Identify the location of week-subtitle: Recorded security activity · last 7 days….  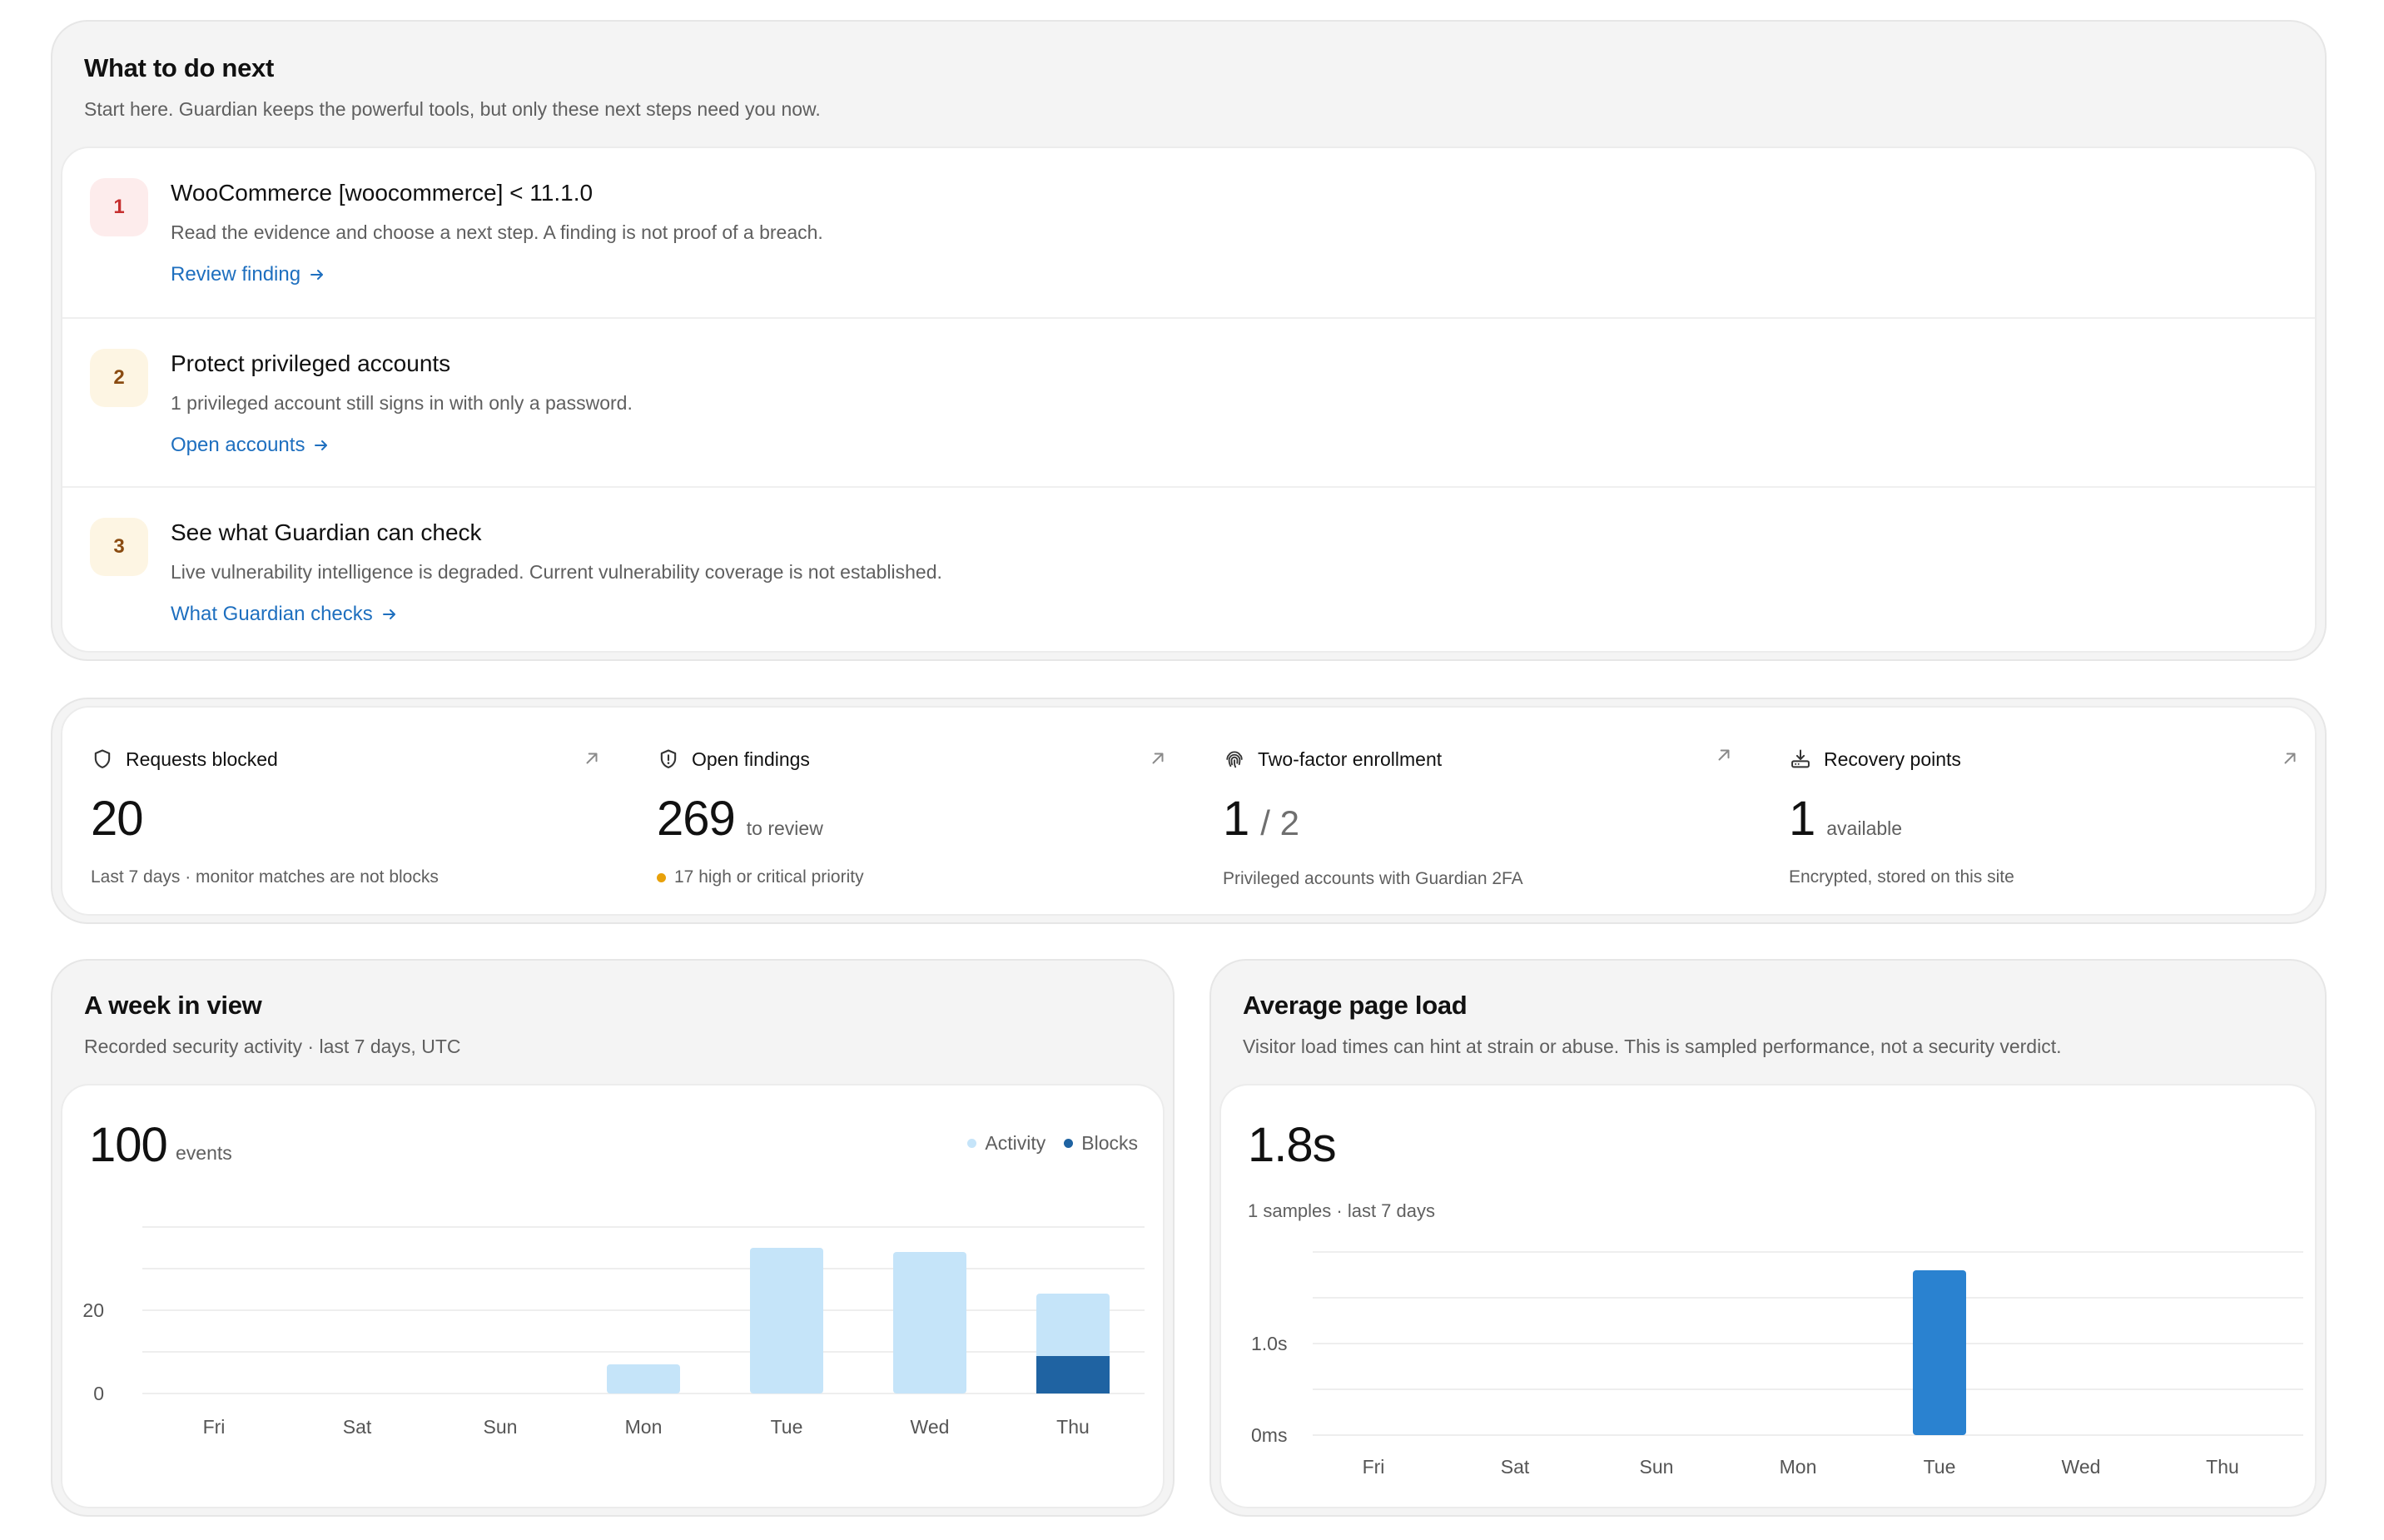
(272, 1047).